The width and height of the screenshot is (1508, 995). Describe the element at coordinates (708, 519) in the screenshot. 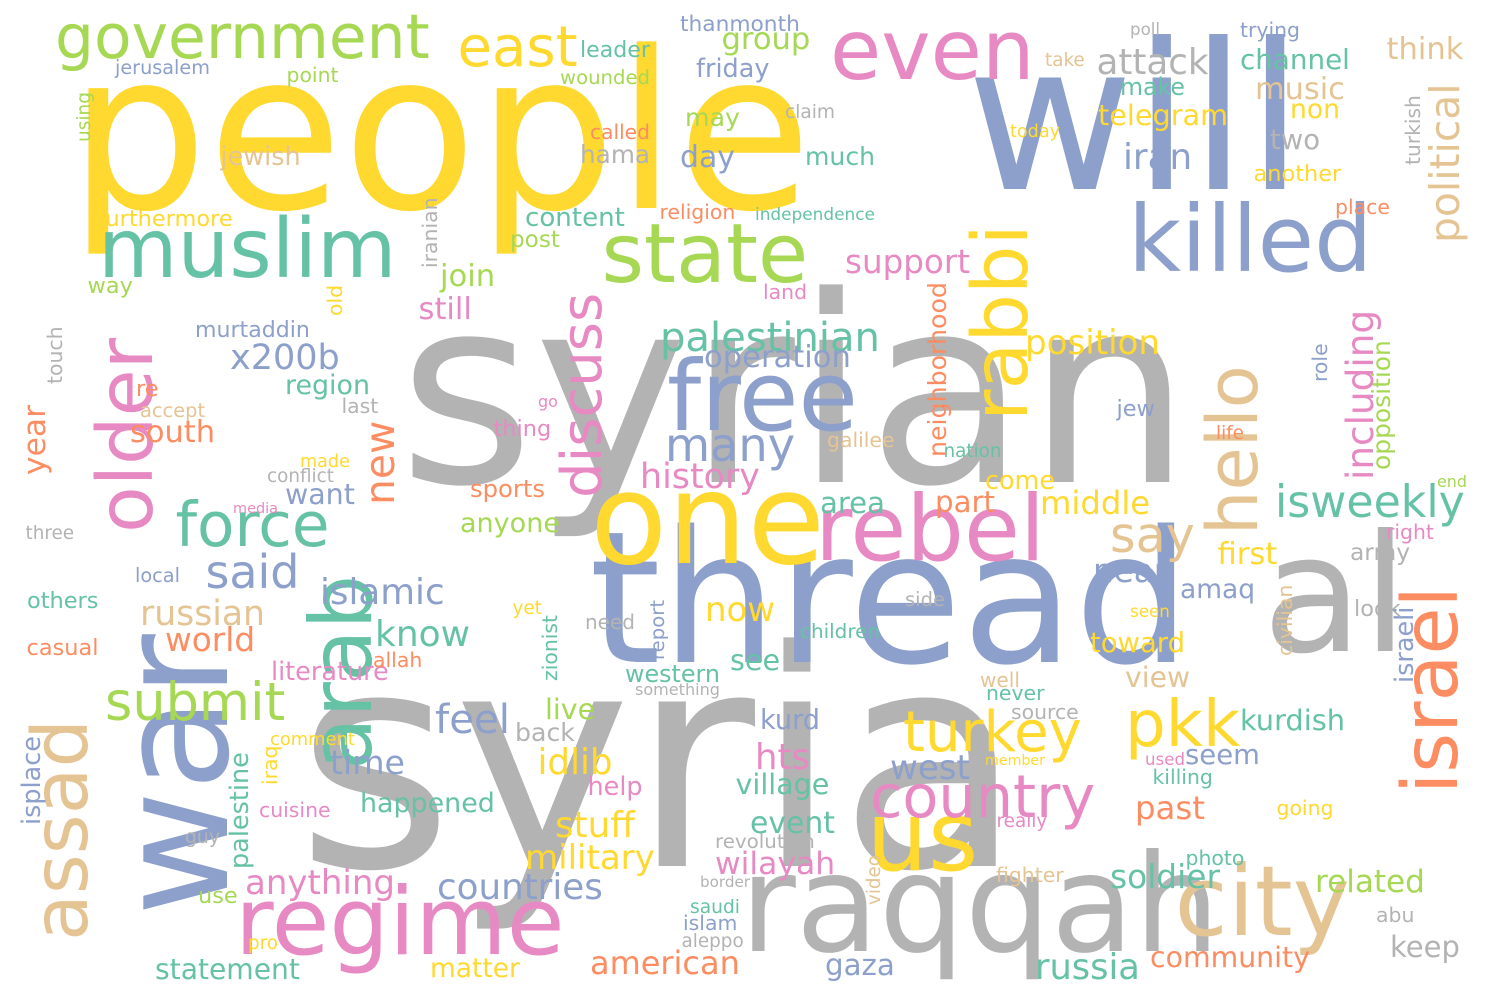

I see `word-one: one` at that location.